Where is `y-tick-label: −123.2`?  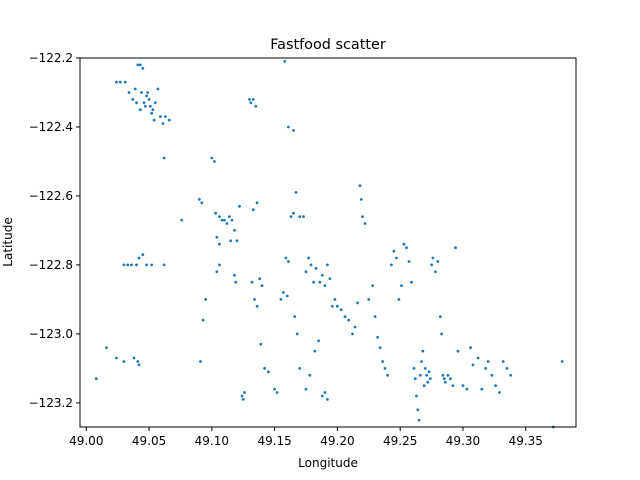
y-tick-label: −123.2 is located at coordinates (51, 403).